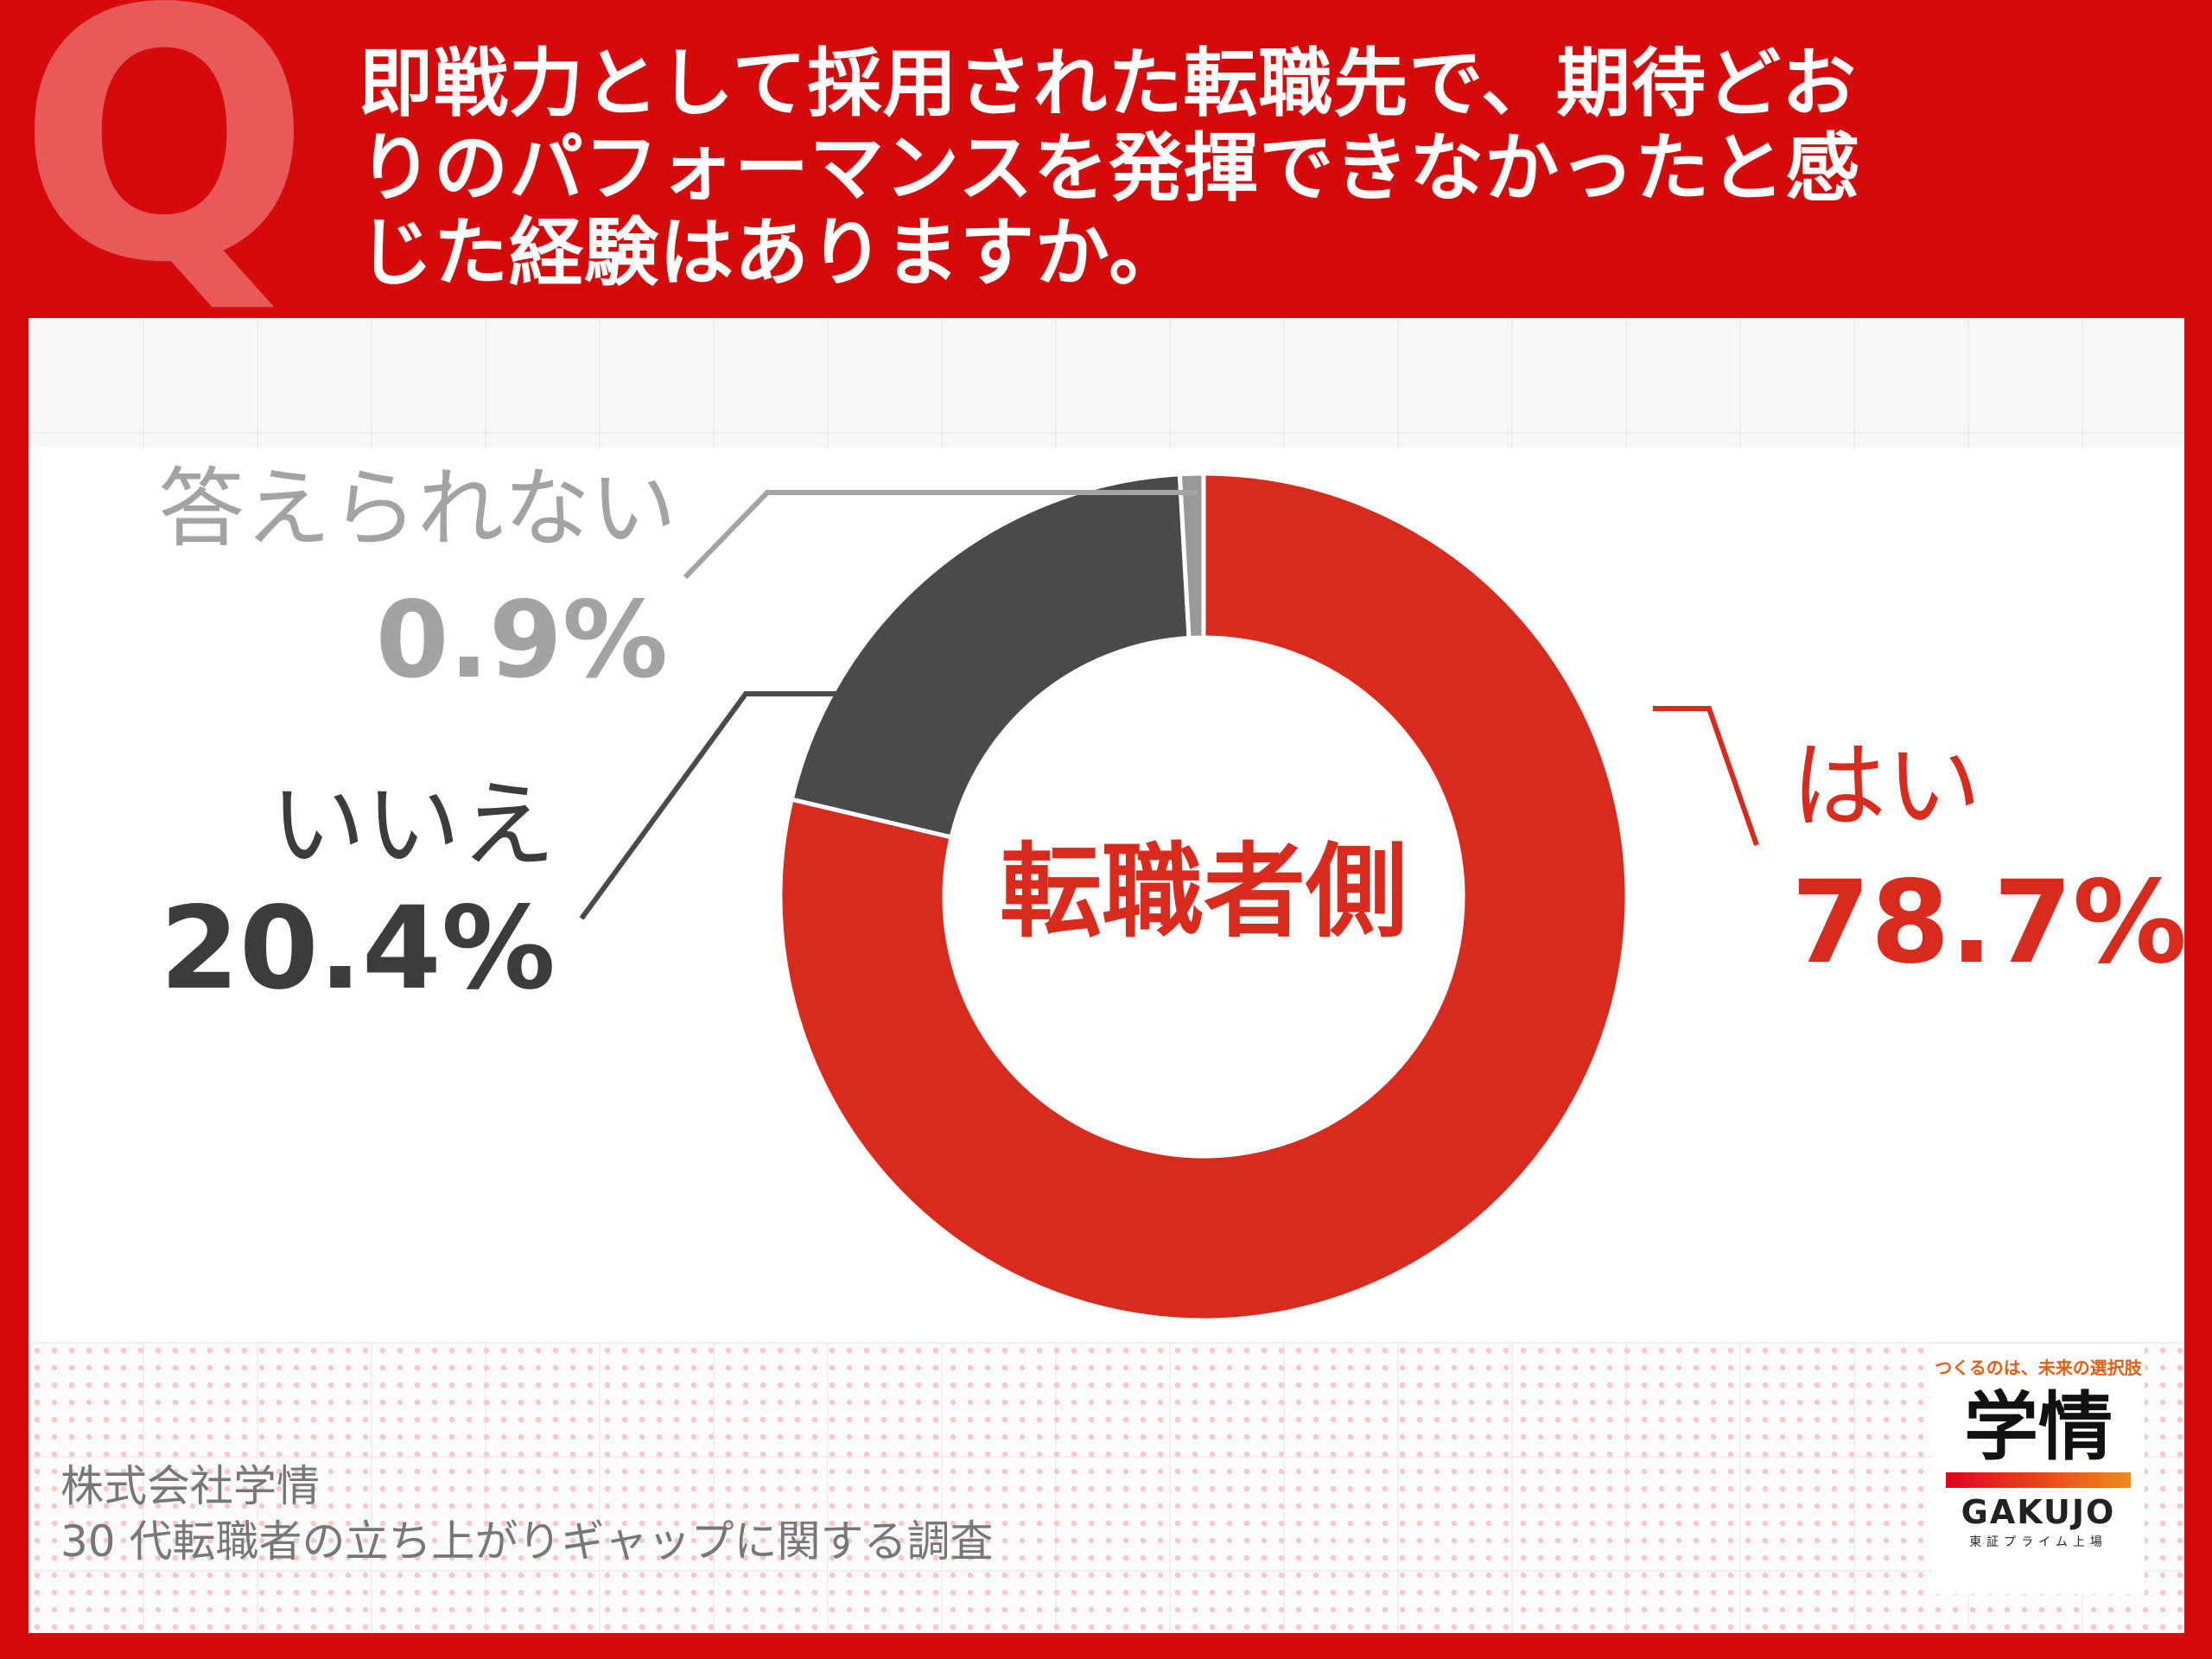  I want to click on slice-na, so click(1191, 556).